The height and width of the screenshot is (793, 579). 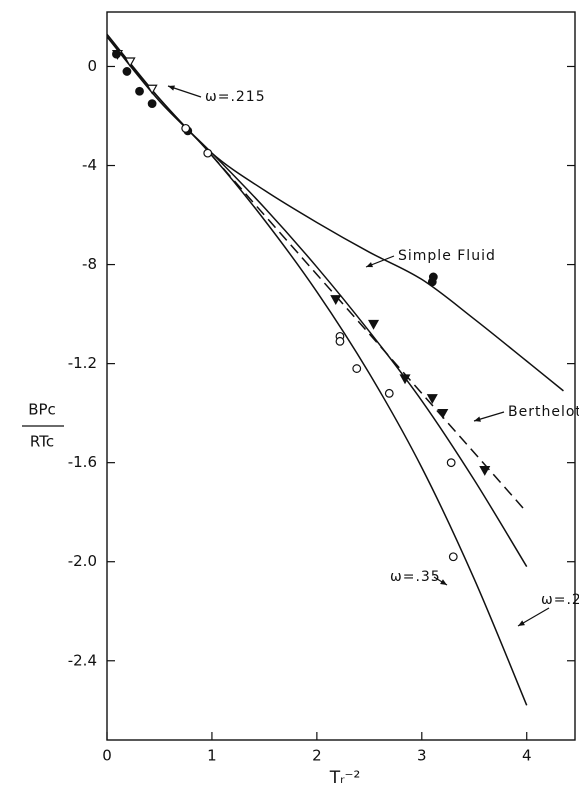 What do you see at coordinates (317, 756) in the screenshot?
I see `x-tick-label: 2` at bounding box center [317, 756].